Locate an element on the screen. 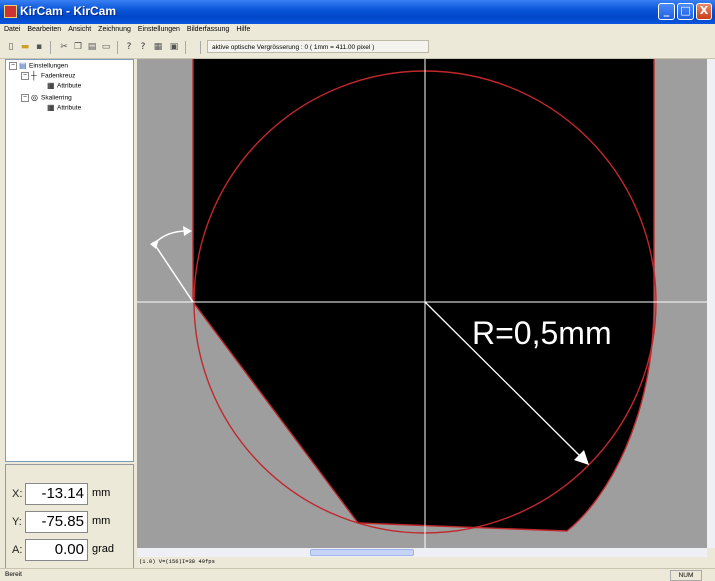 Image resolution: width=715 pixels, height=581 pixels. window-title: KirCam - KirCam is located at coordinates (68, 11).